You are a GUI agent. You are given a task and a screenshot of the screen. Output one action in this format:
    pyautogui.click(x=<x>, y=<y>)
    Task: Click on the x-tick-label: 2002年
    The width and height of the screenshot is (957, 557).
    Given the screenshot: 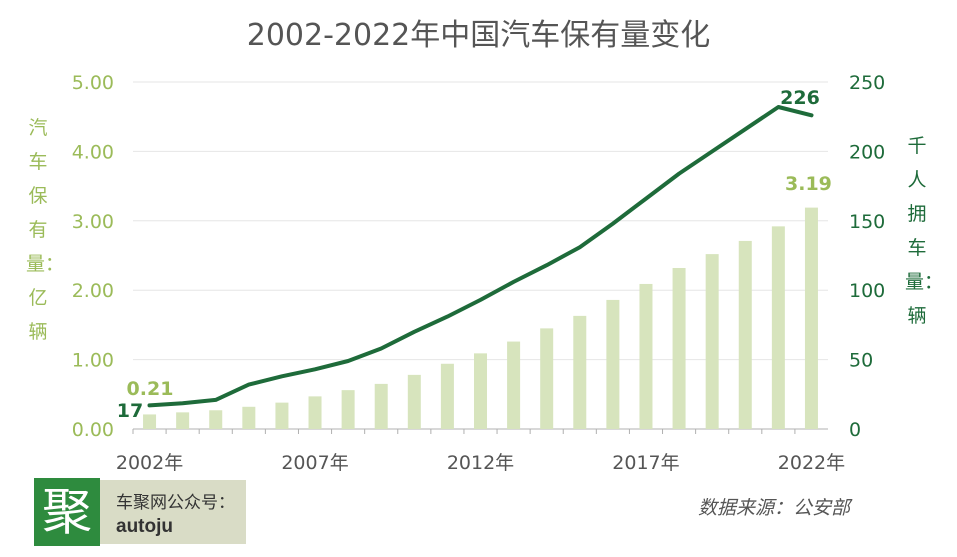 What is the action you would take?
    pyautogui.click(x=149, y=463)
    